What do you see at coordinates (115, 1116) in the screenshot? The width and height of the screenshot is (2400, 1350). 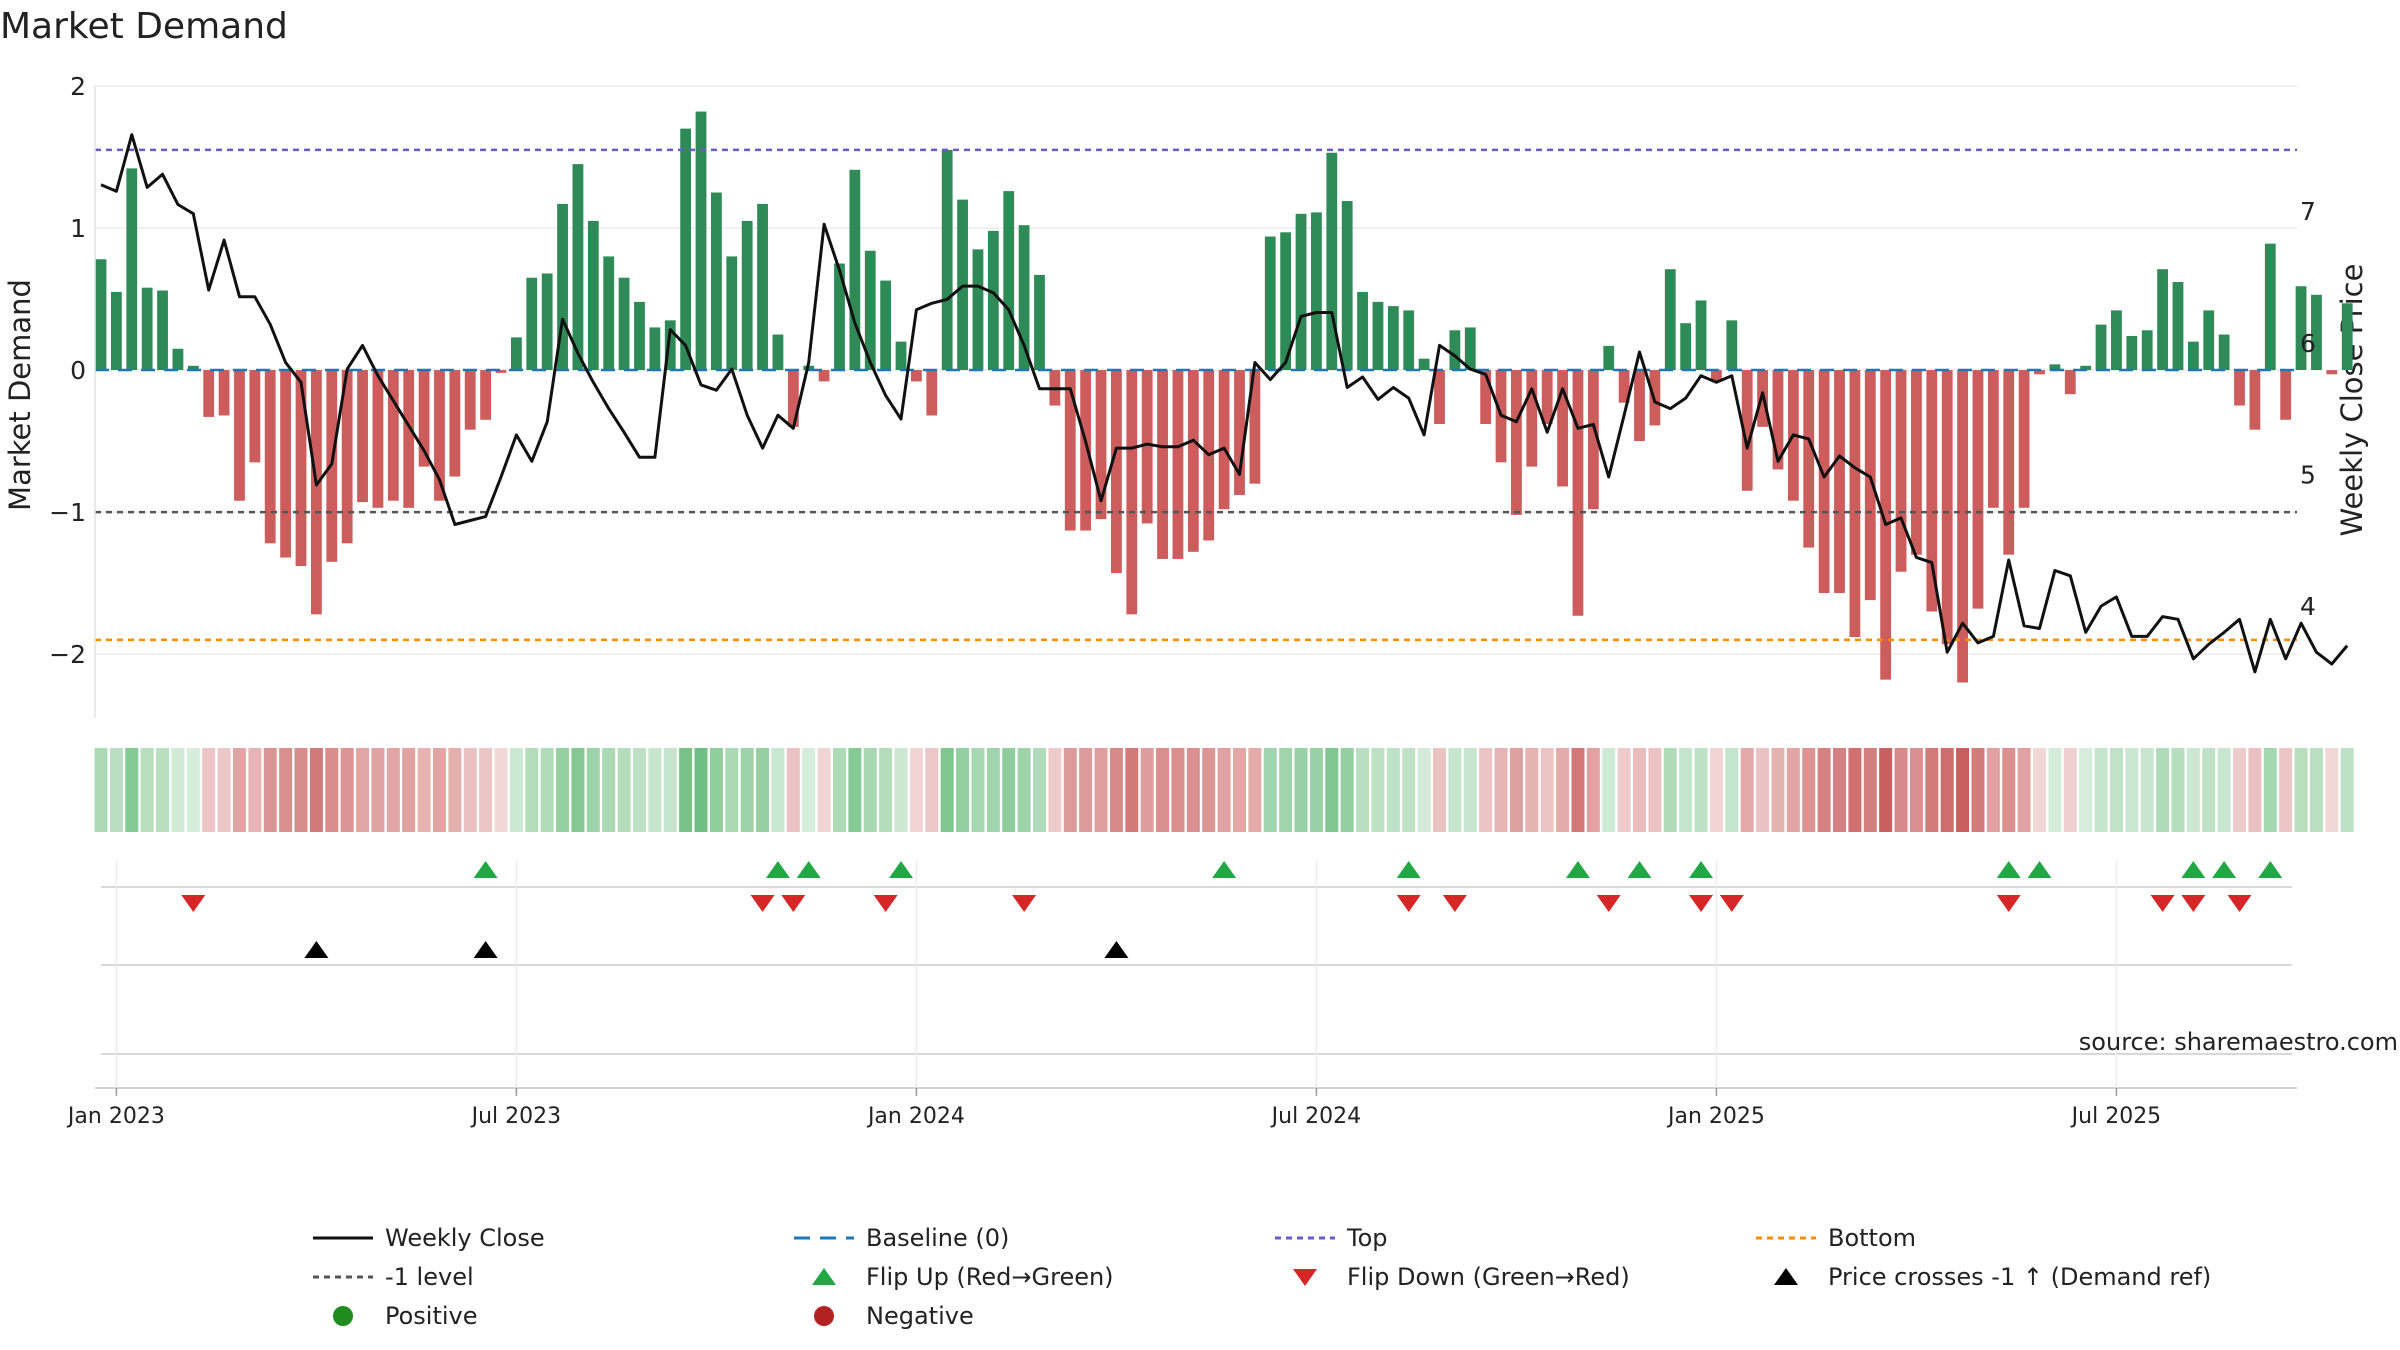 I see `x-tick-label: Jan 2023` at bounding box center [115, 1116].